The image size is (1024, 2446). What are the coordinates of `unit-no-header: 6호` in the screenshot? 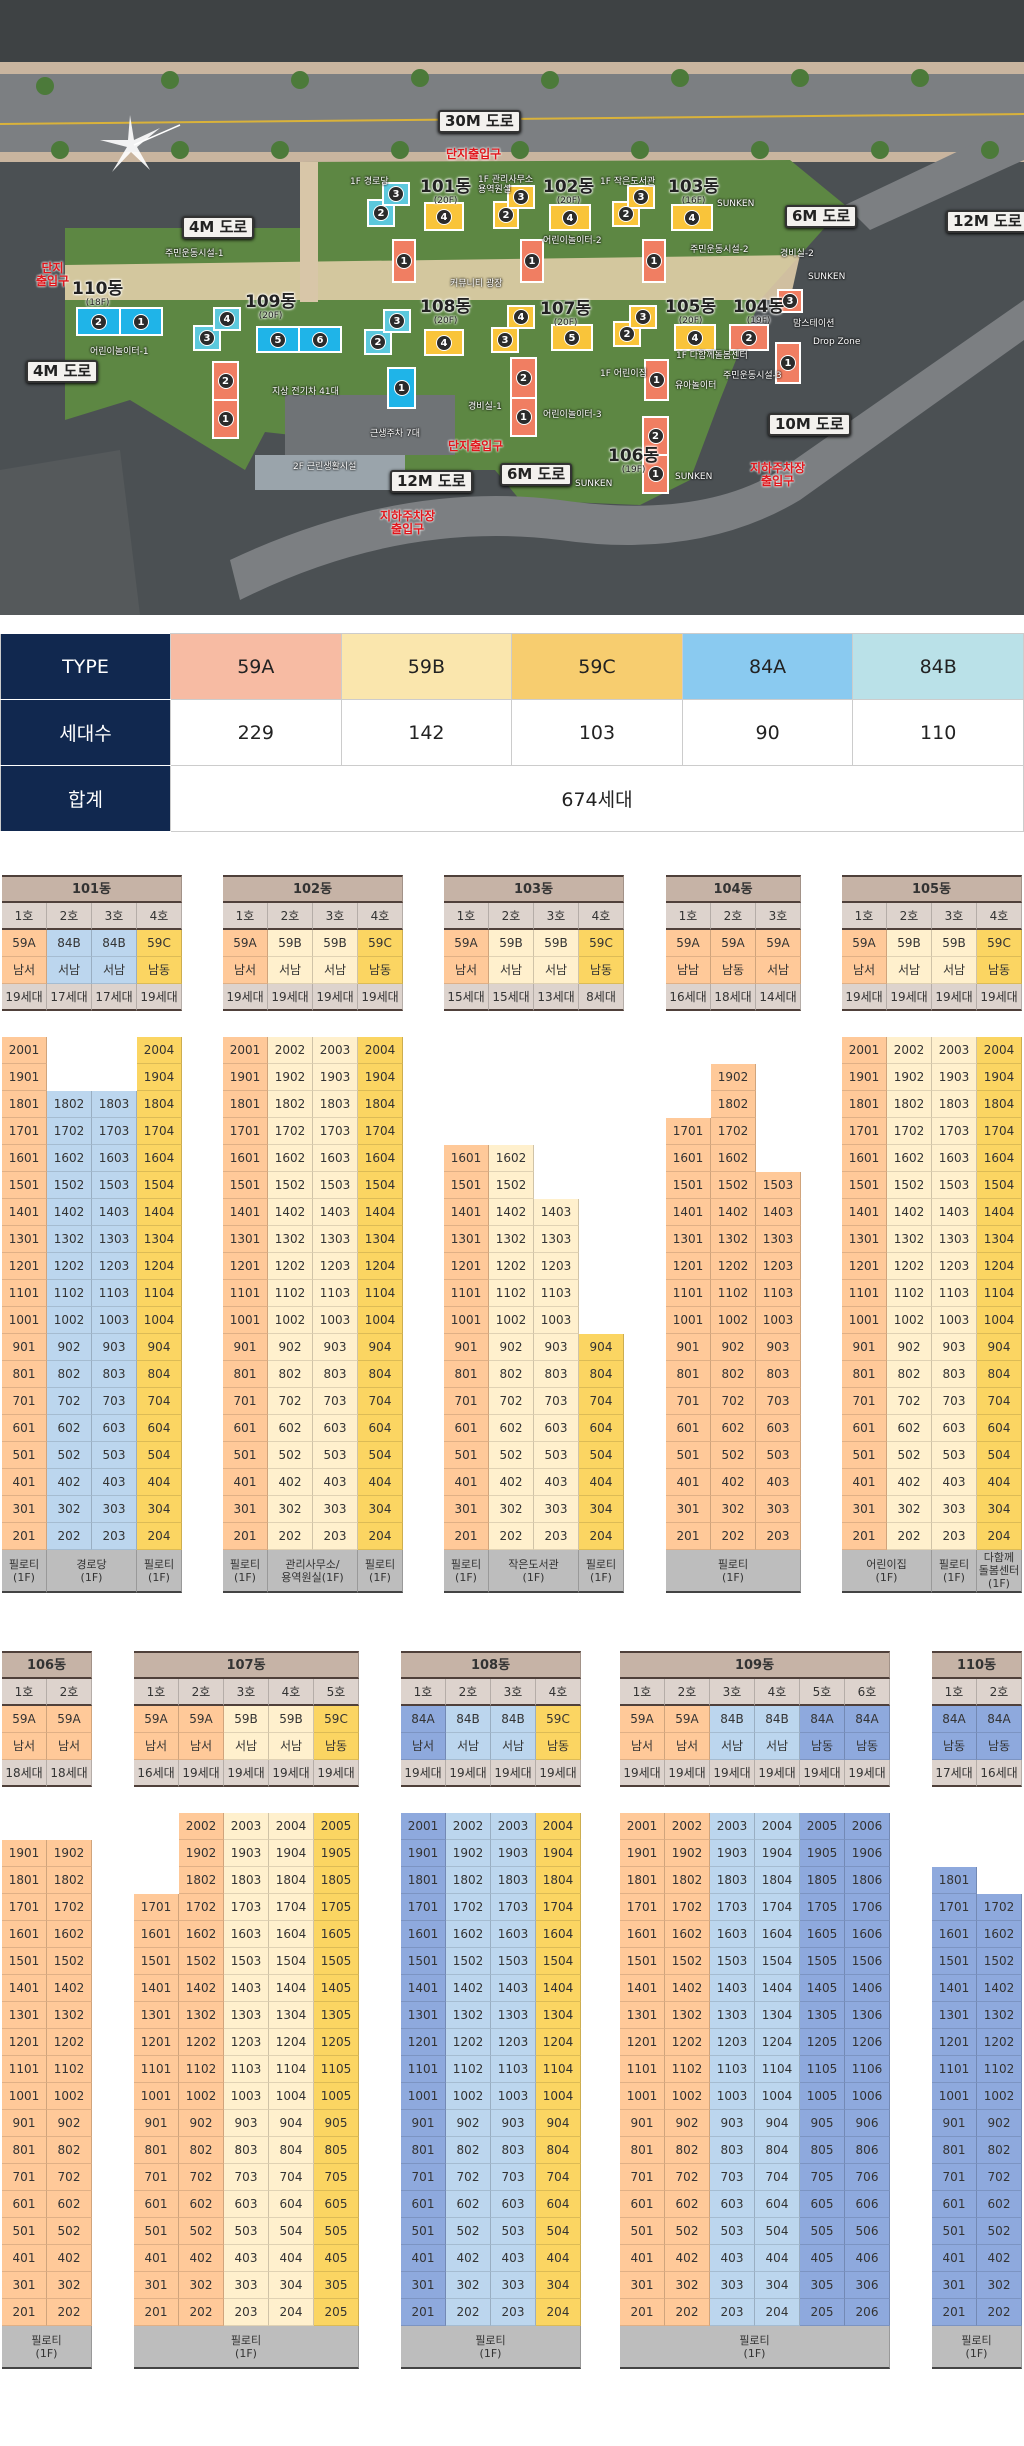 It's located at (867, 1692).